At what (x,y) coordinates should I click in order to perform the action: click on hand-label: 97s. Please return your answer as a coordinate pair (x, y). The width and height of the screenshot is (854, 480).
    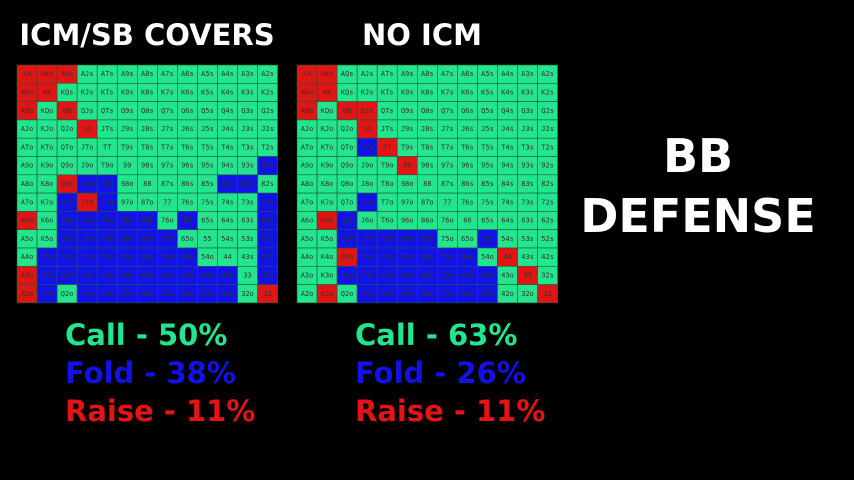
    Looking at the image, I should click on (447, 166).